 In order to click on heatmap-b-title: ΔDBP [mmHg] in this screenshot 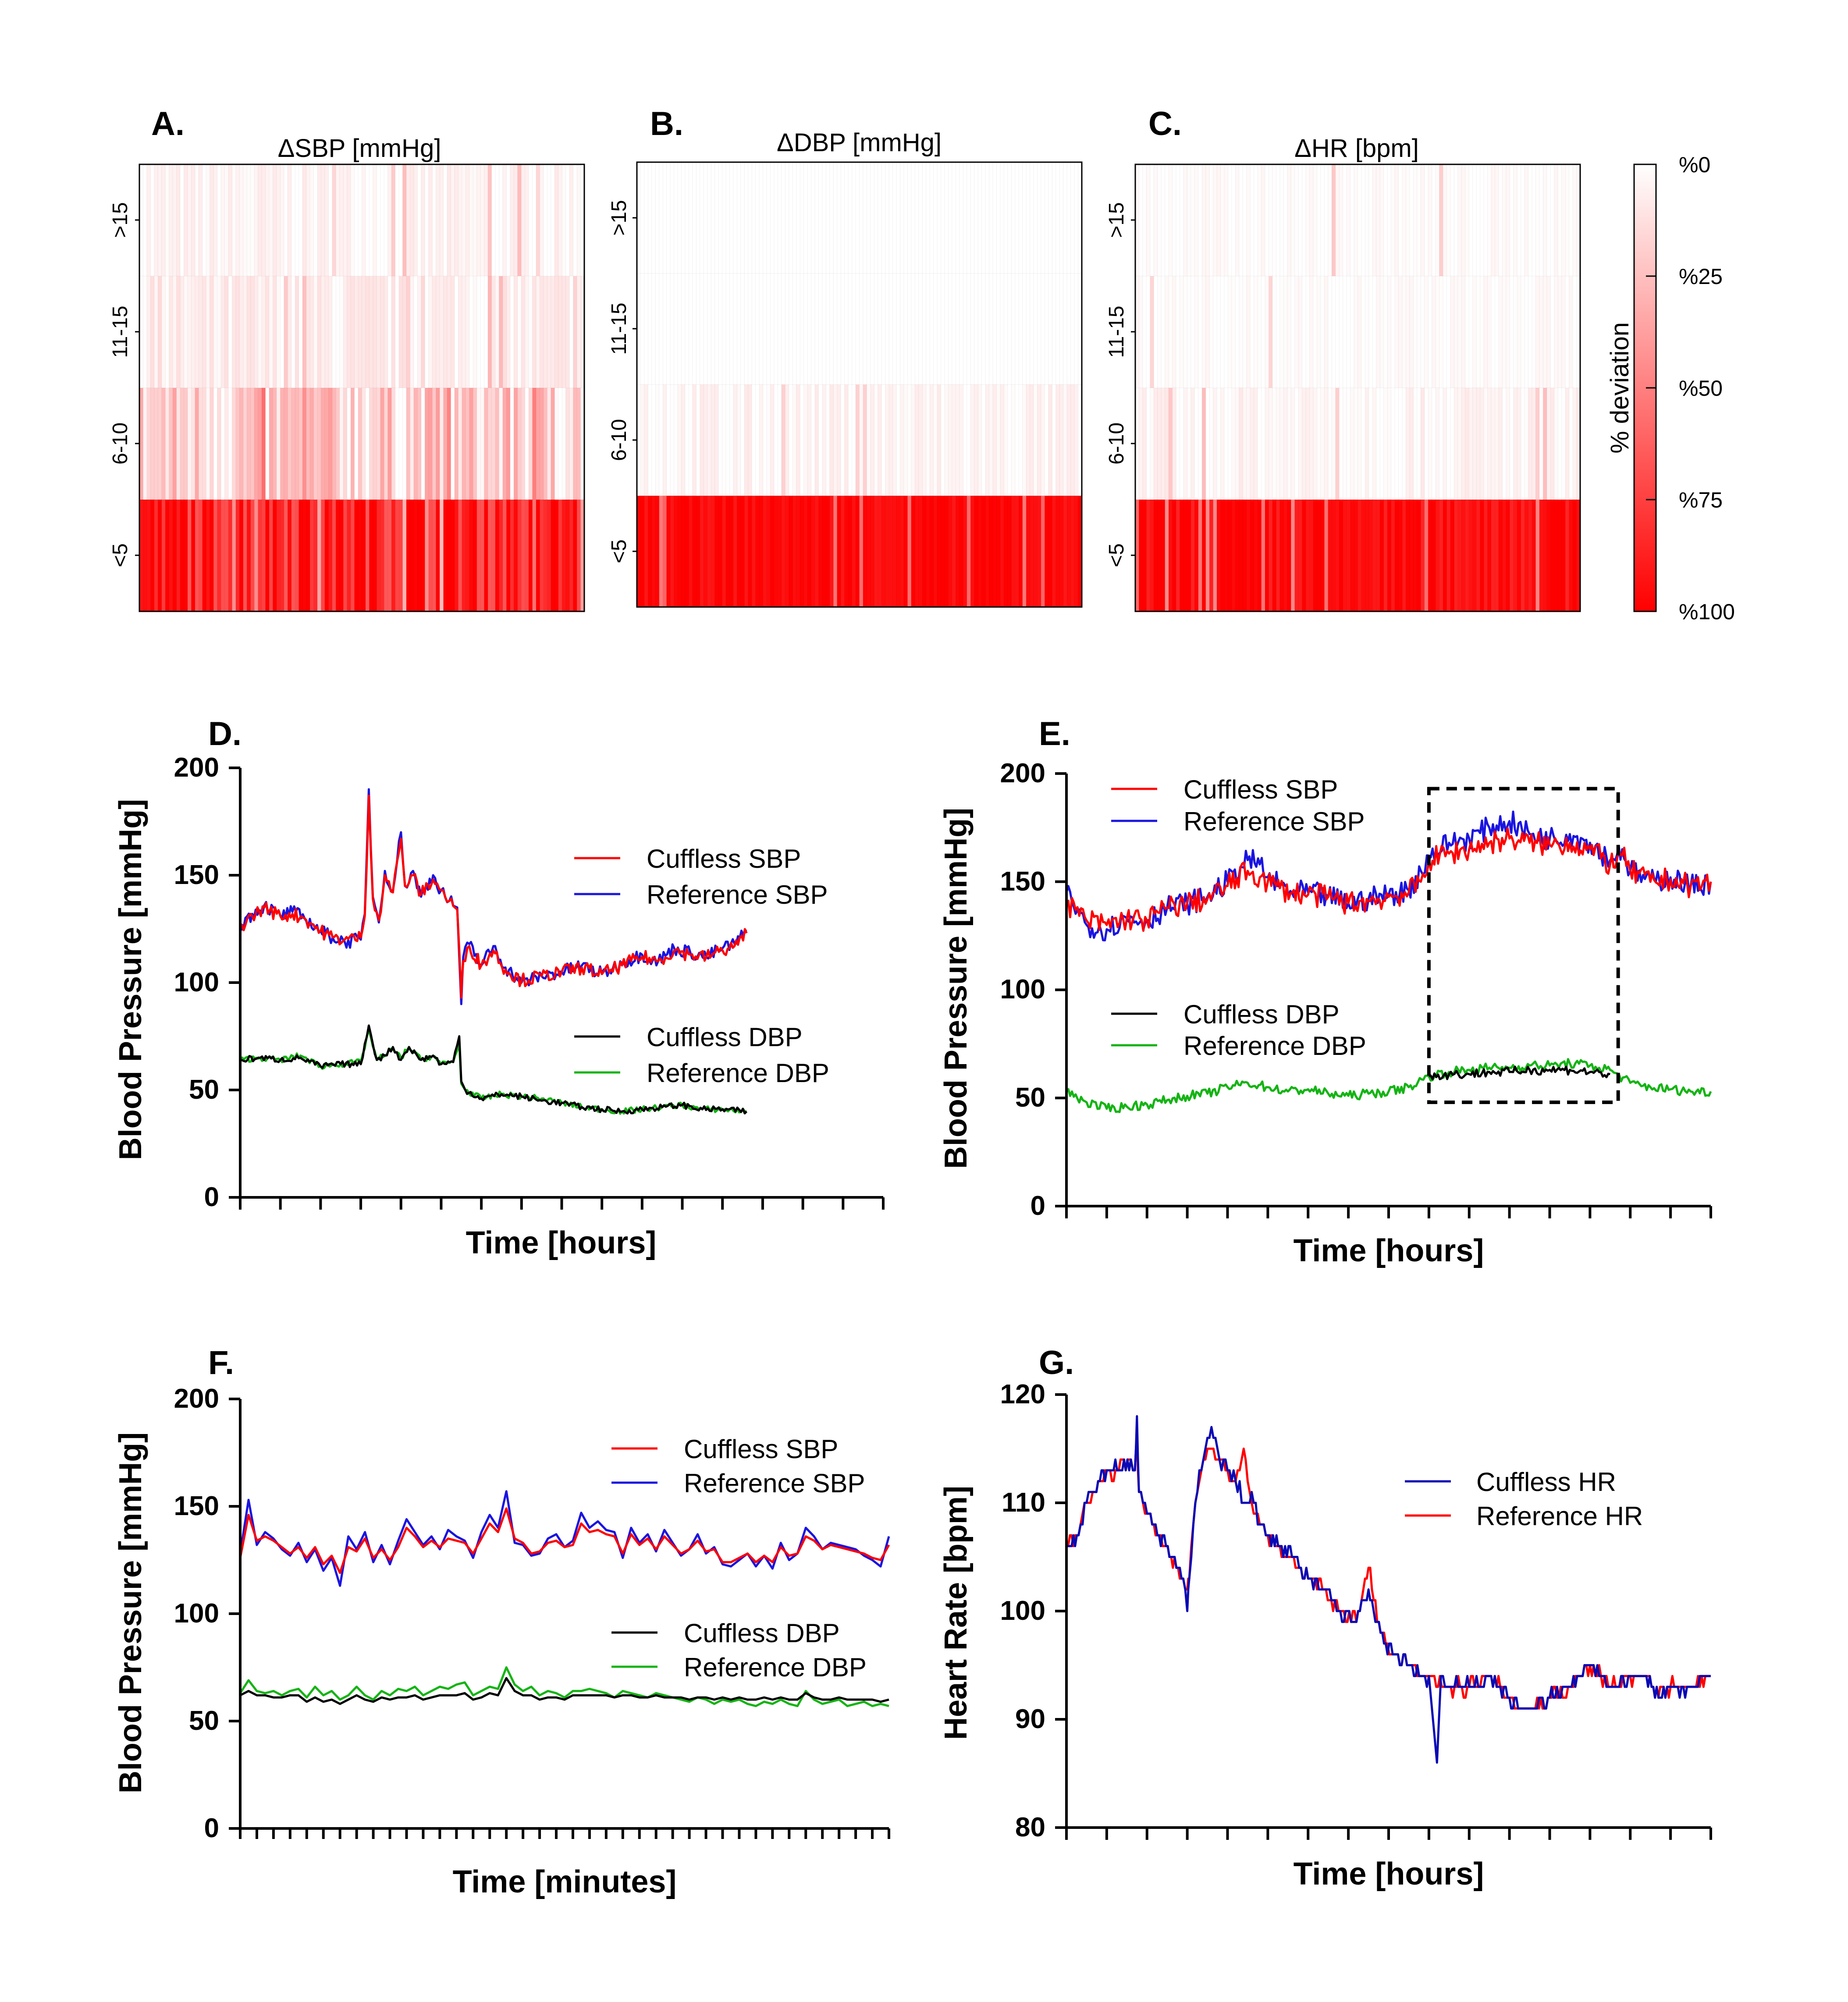, I will do `click(860, 142)`.